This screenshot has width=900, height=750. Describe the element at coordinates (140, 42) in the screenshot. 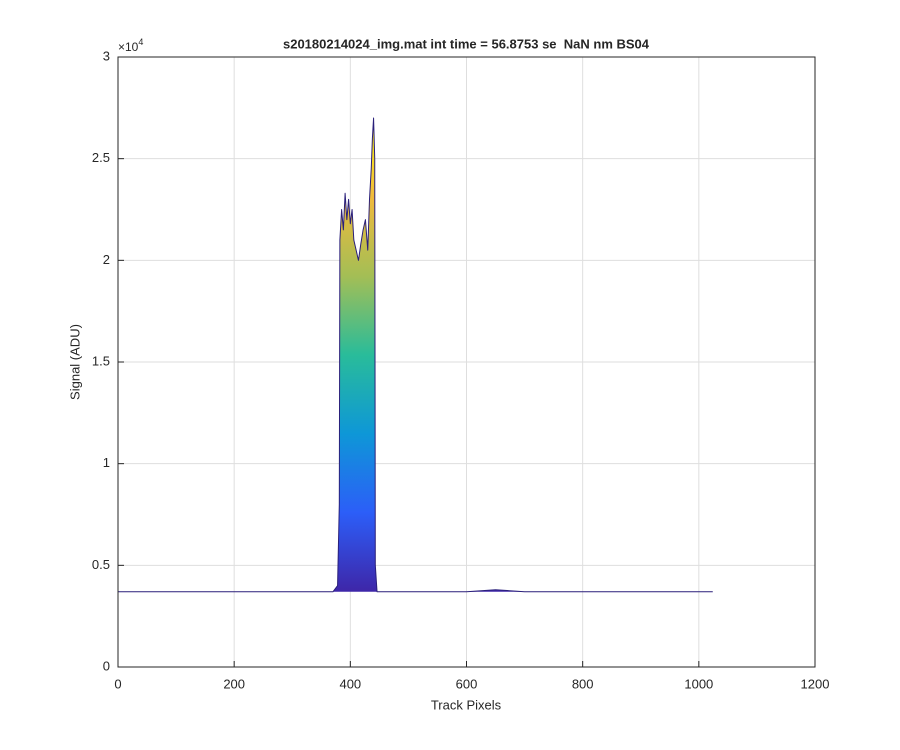

I see `y-multiplier-exponent: 4` at that location.